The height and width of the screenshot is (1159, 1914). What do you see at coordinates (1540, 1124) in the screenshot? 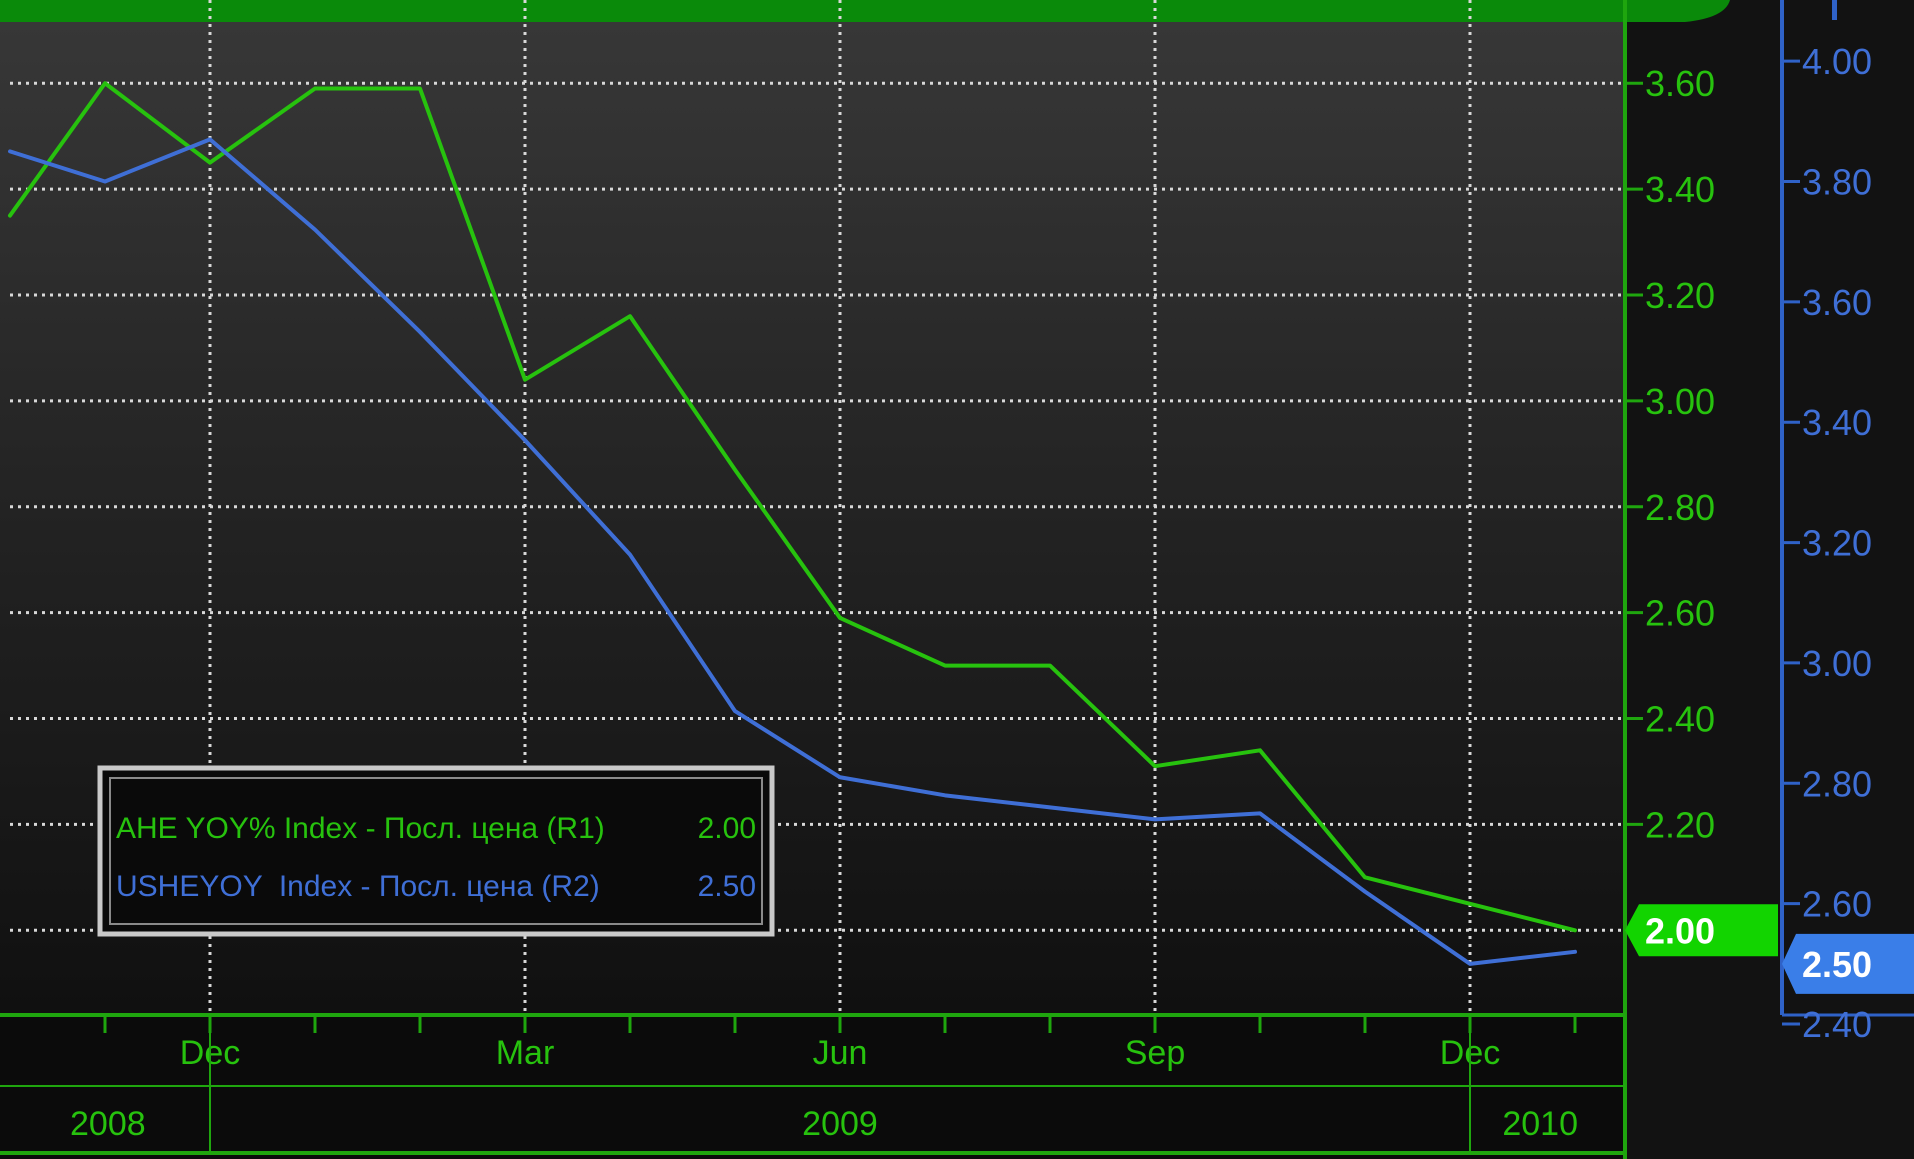
I see `year-label: 2010` at bounding box center [1540, 1124].